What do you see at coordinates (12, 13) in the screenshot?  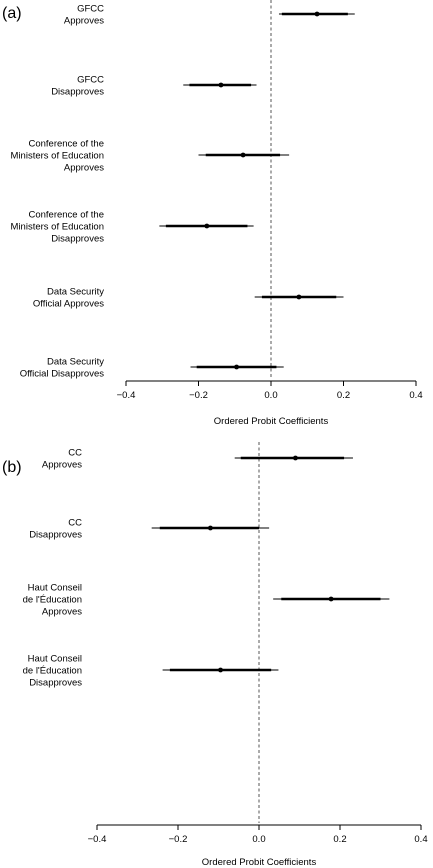 I see `panel-label: (a)` at bounding box center [12, 13].